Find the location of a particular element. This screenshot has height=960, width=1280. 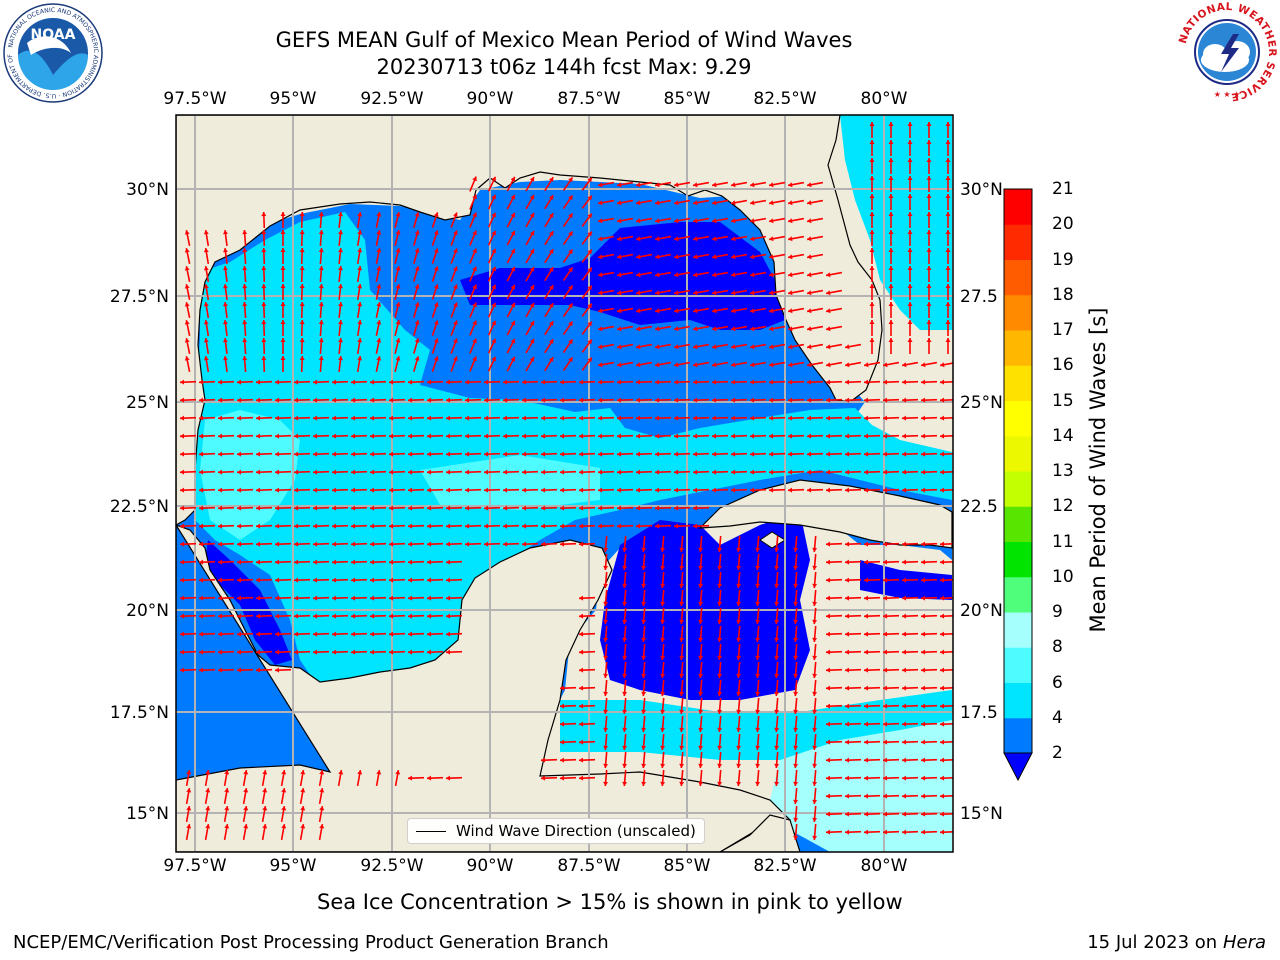

lat-tick-left: 22.5°N is located at coordinates (139, 507).